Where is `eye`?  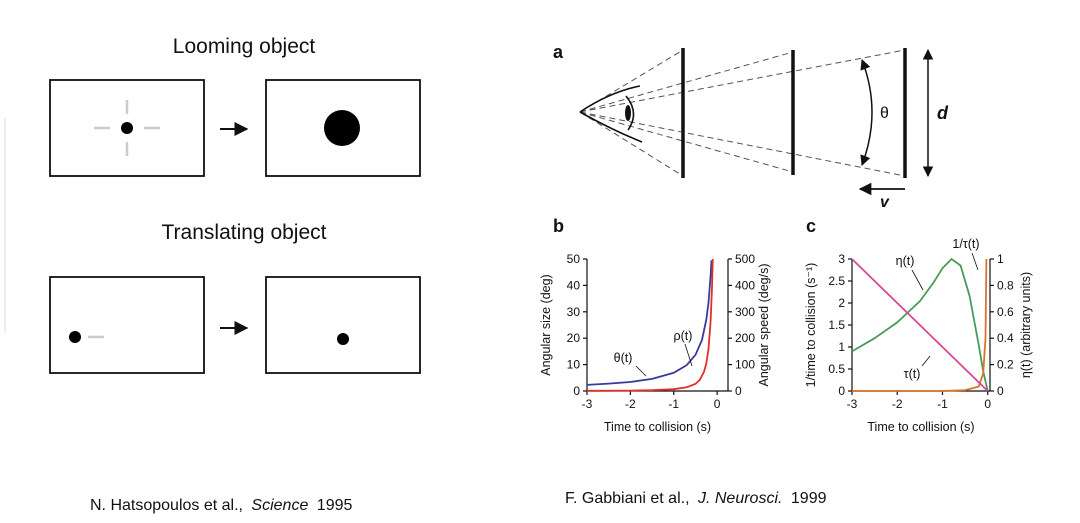 eye is located at coordinates (611, 114).